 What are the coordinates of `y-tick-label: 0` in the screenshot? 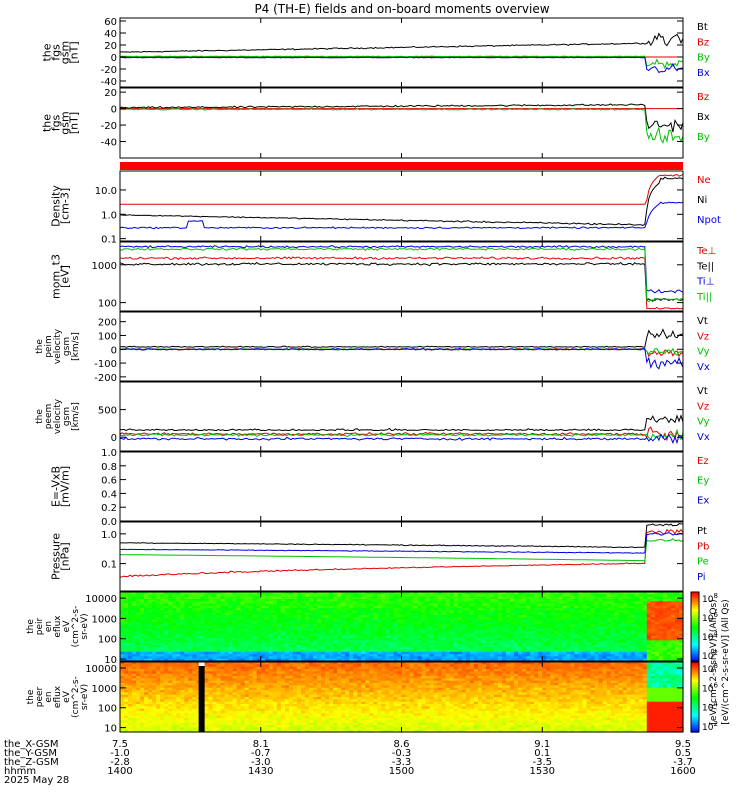 It's located at (114, 110).